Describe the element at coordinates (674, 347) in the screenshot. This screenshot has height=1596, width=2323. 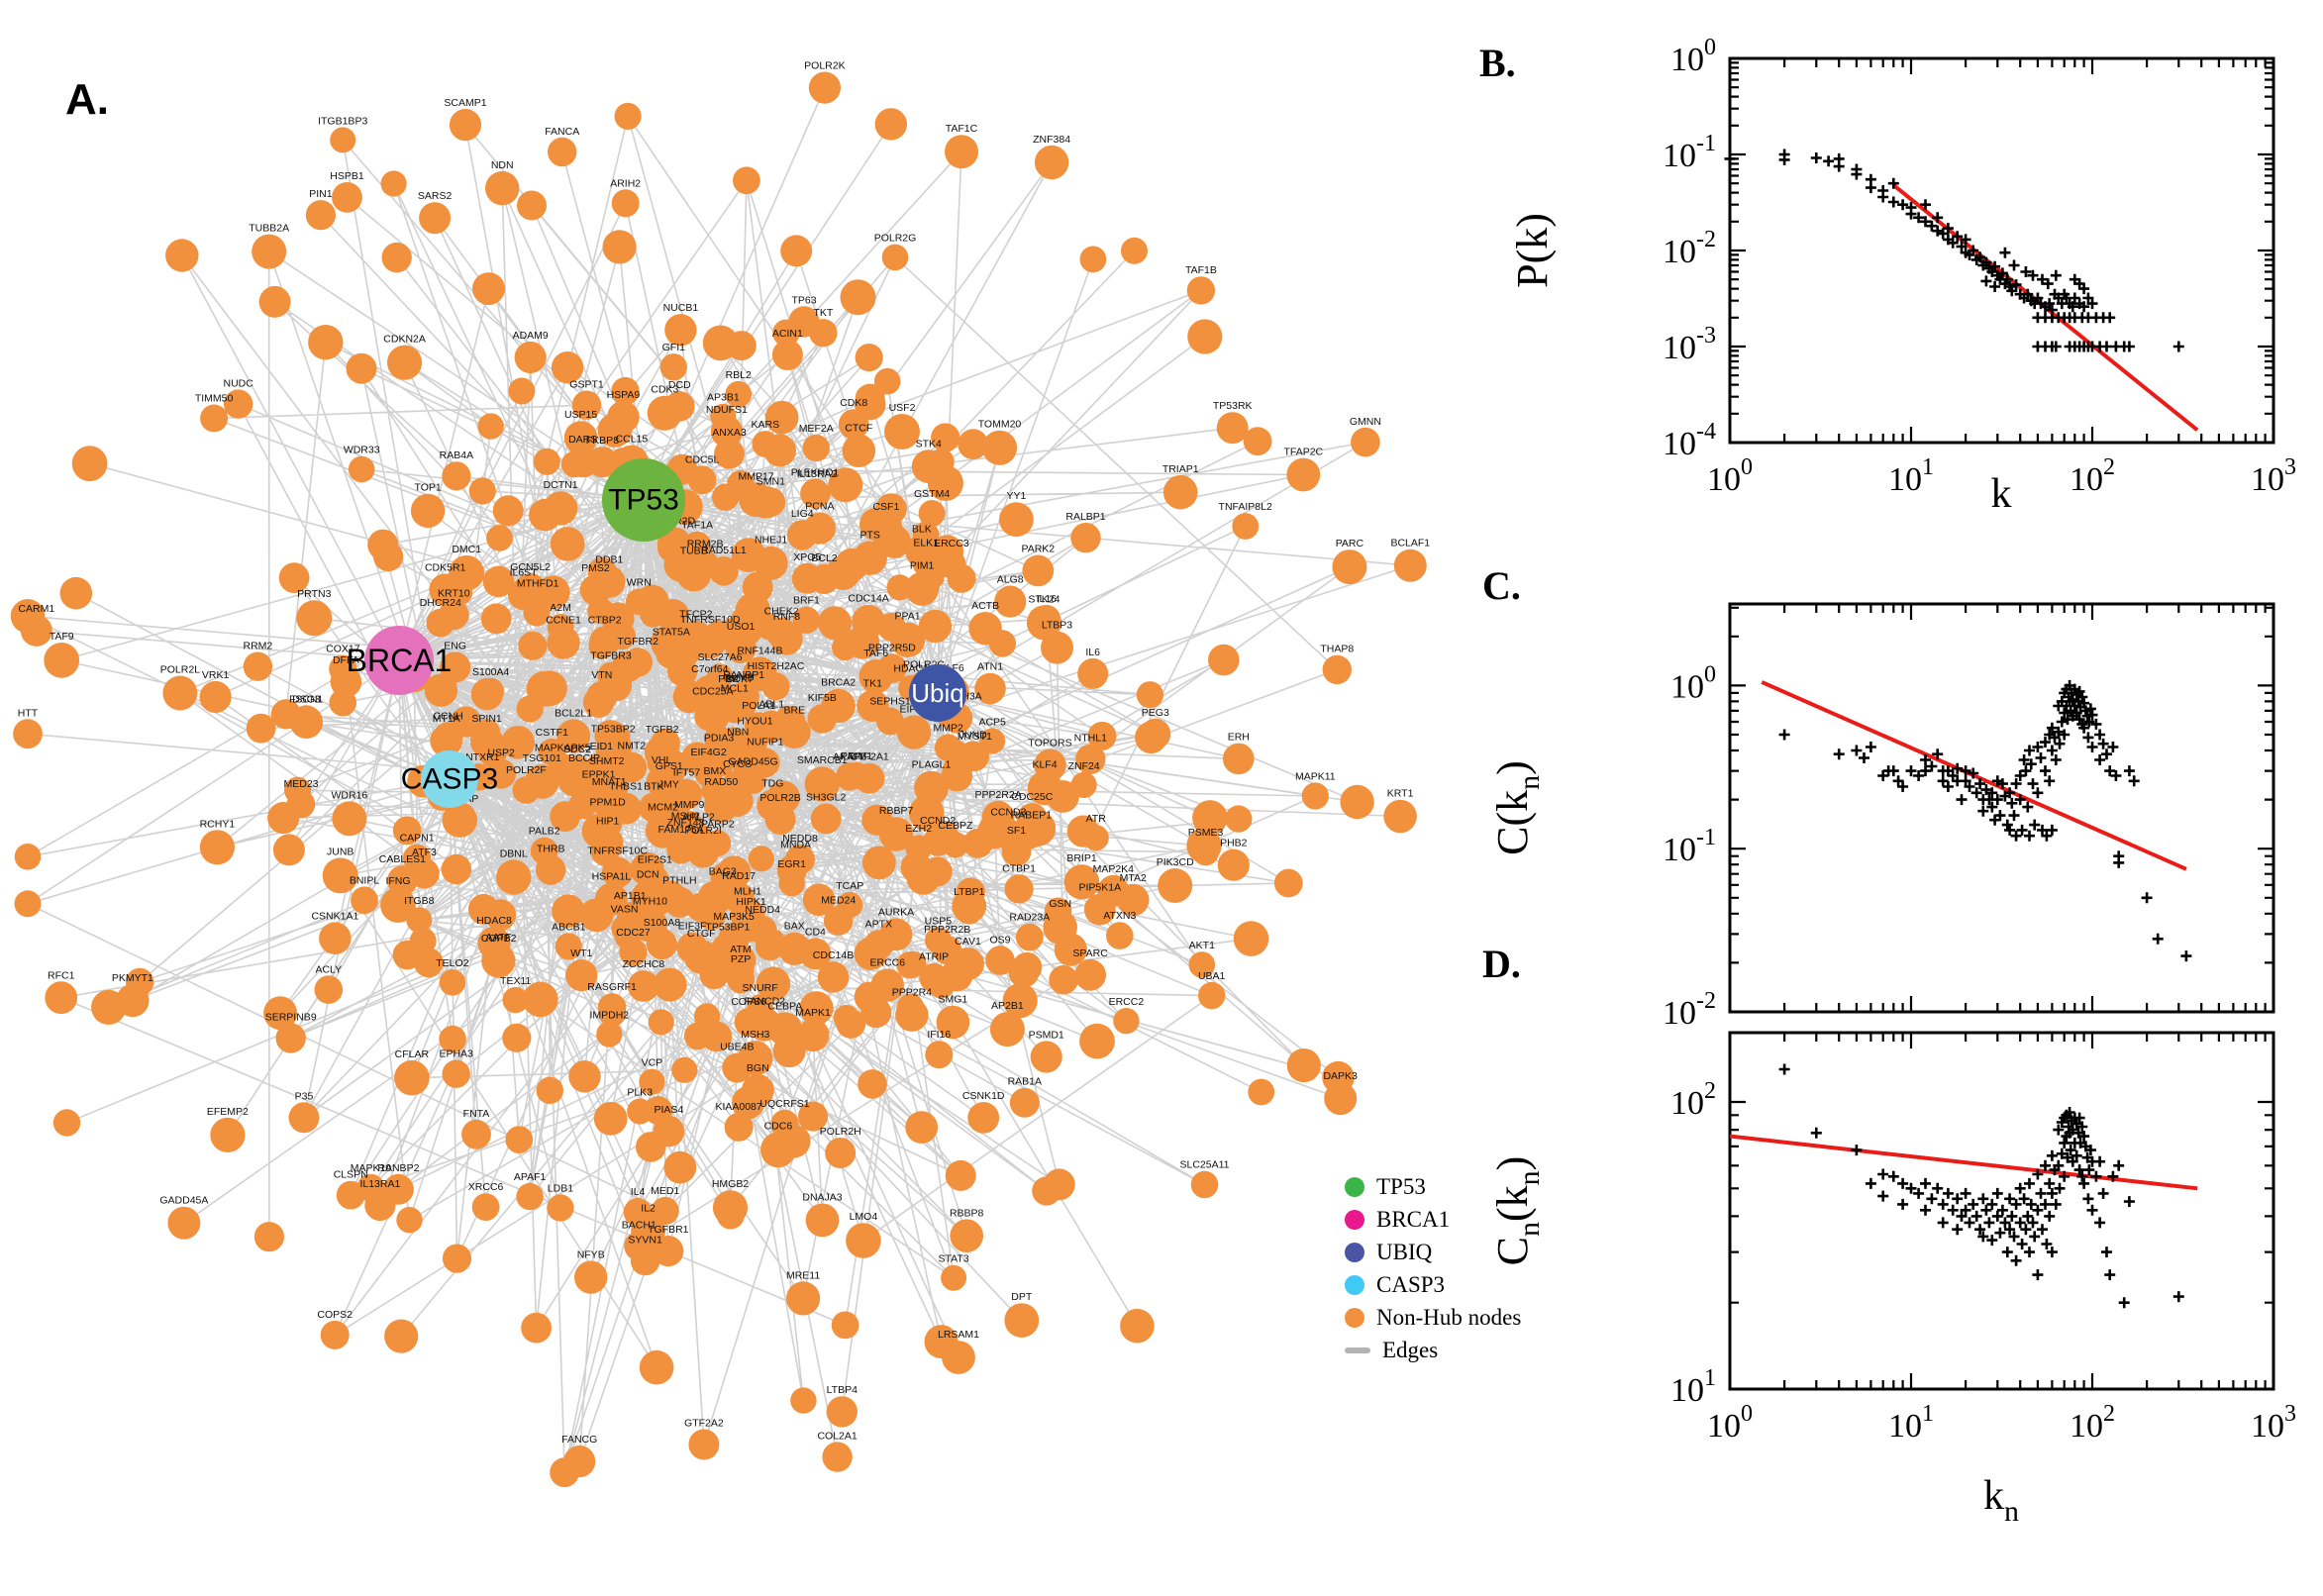
I see `gene-node-label: GFI1` at that location.